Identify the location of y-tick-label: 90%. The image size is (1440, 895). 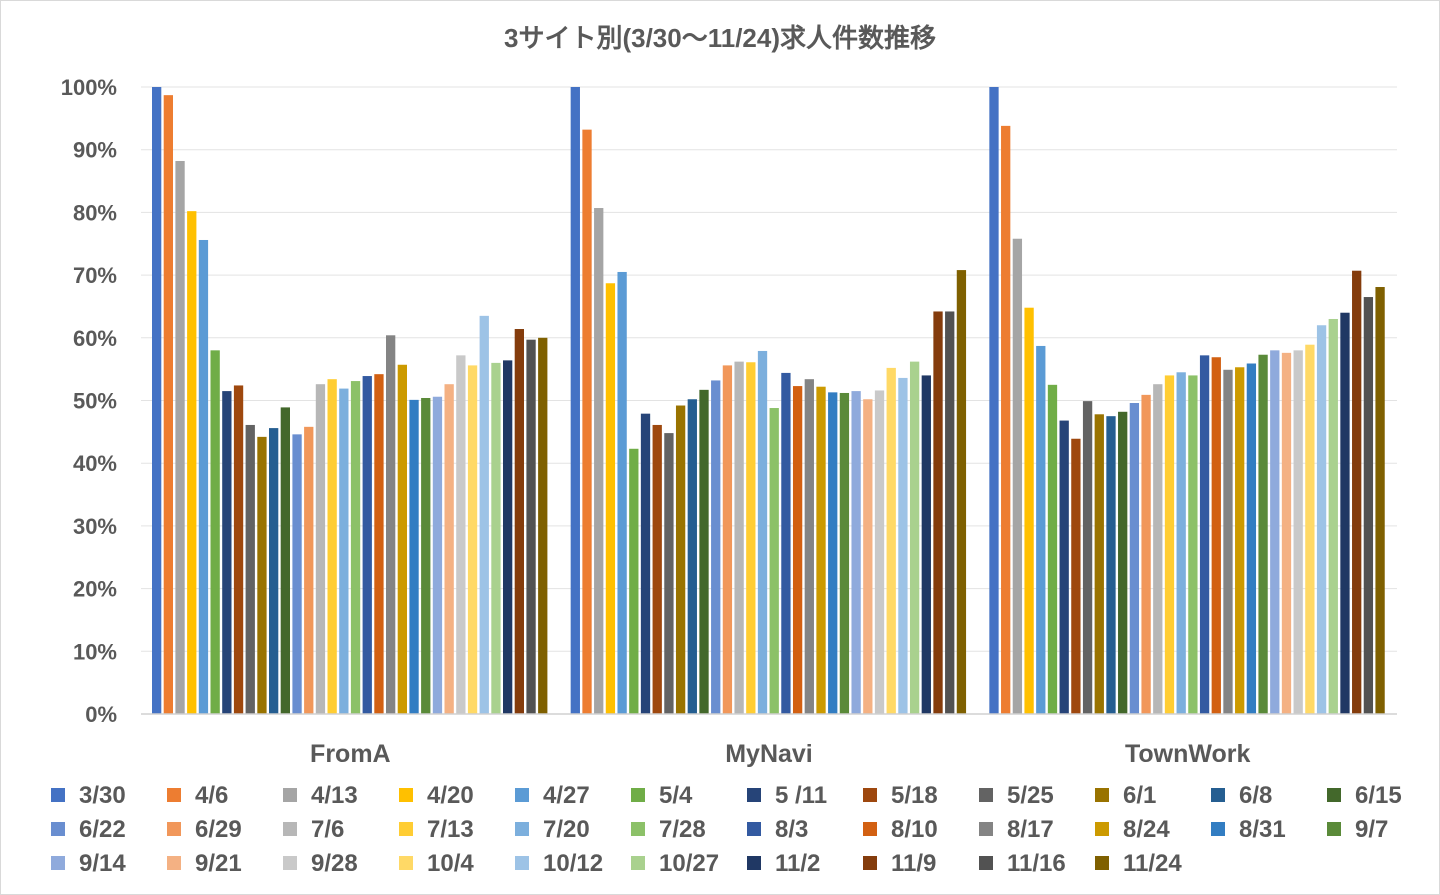
(95, 150).